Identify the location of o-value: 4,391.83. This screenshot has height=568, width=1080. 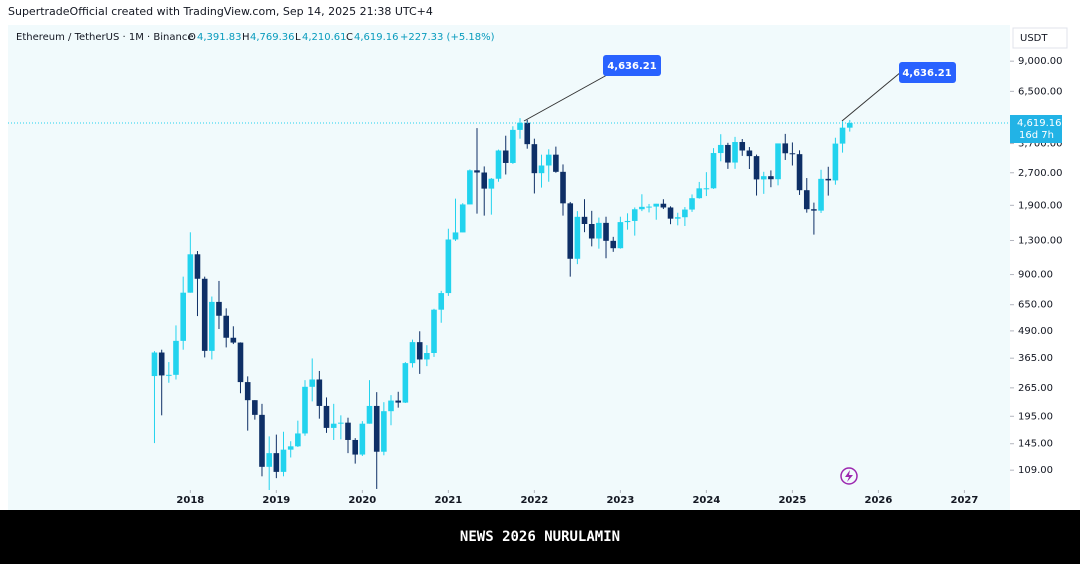
(219, 37).